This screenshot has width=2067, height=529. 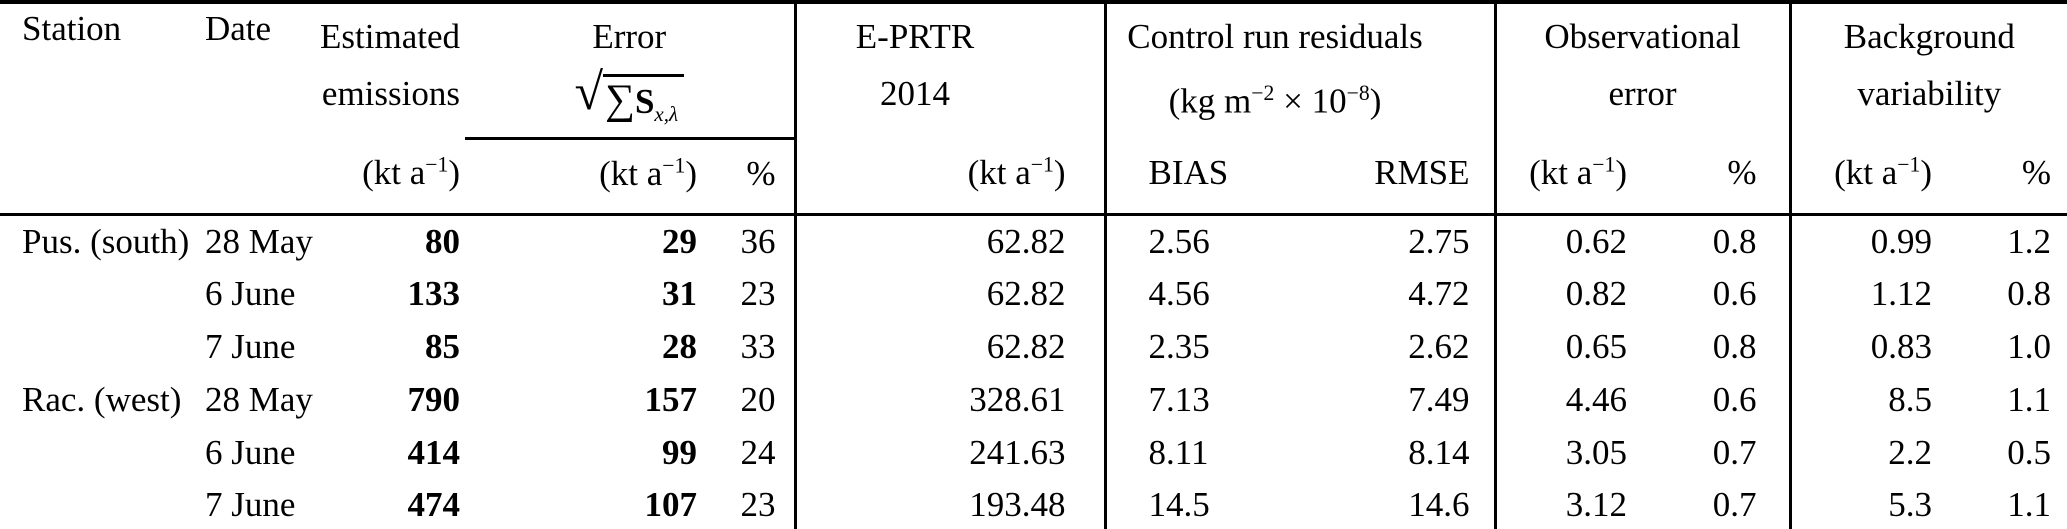 What do you see at coordinates (1929, 93) in the screenshot?
I see `header-background-line2: variability` at bounding box center [1929, 93].